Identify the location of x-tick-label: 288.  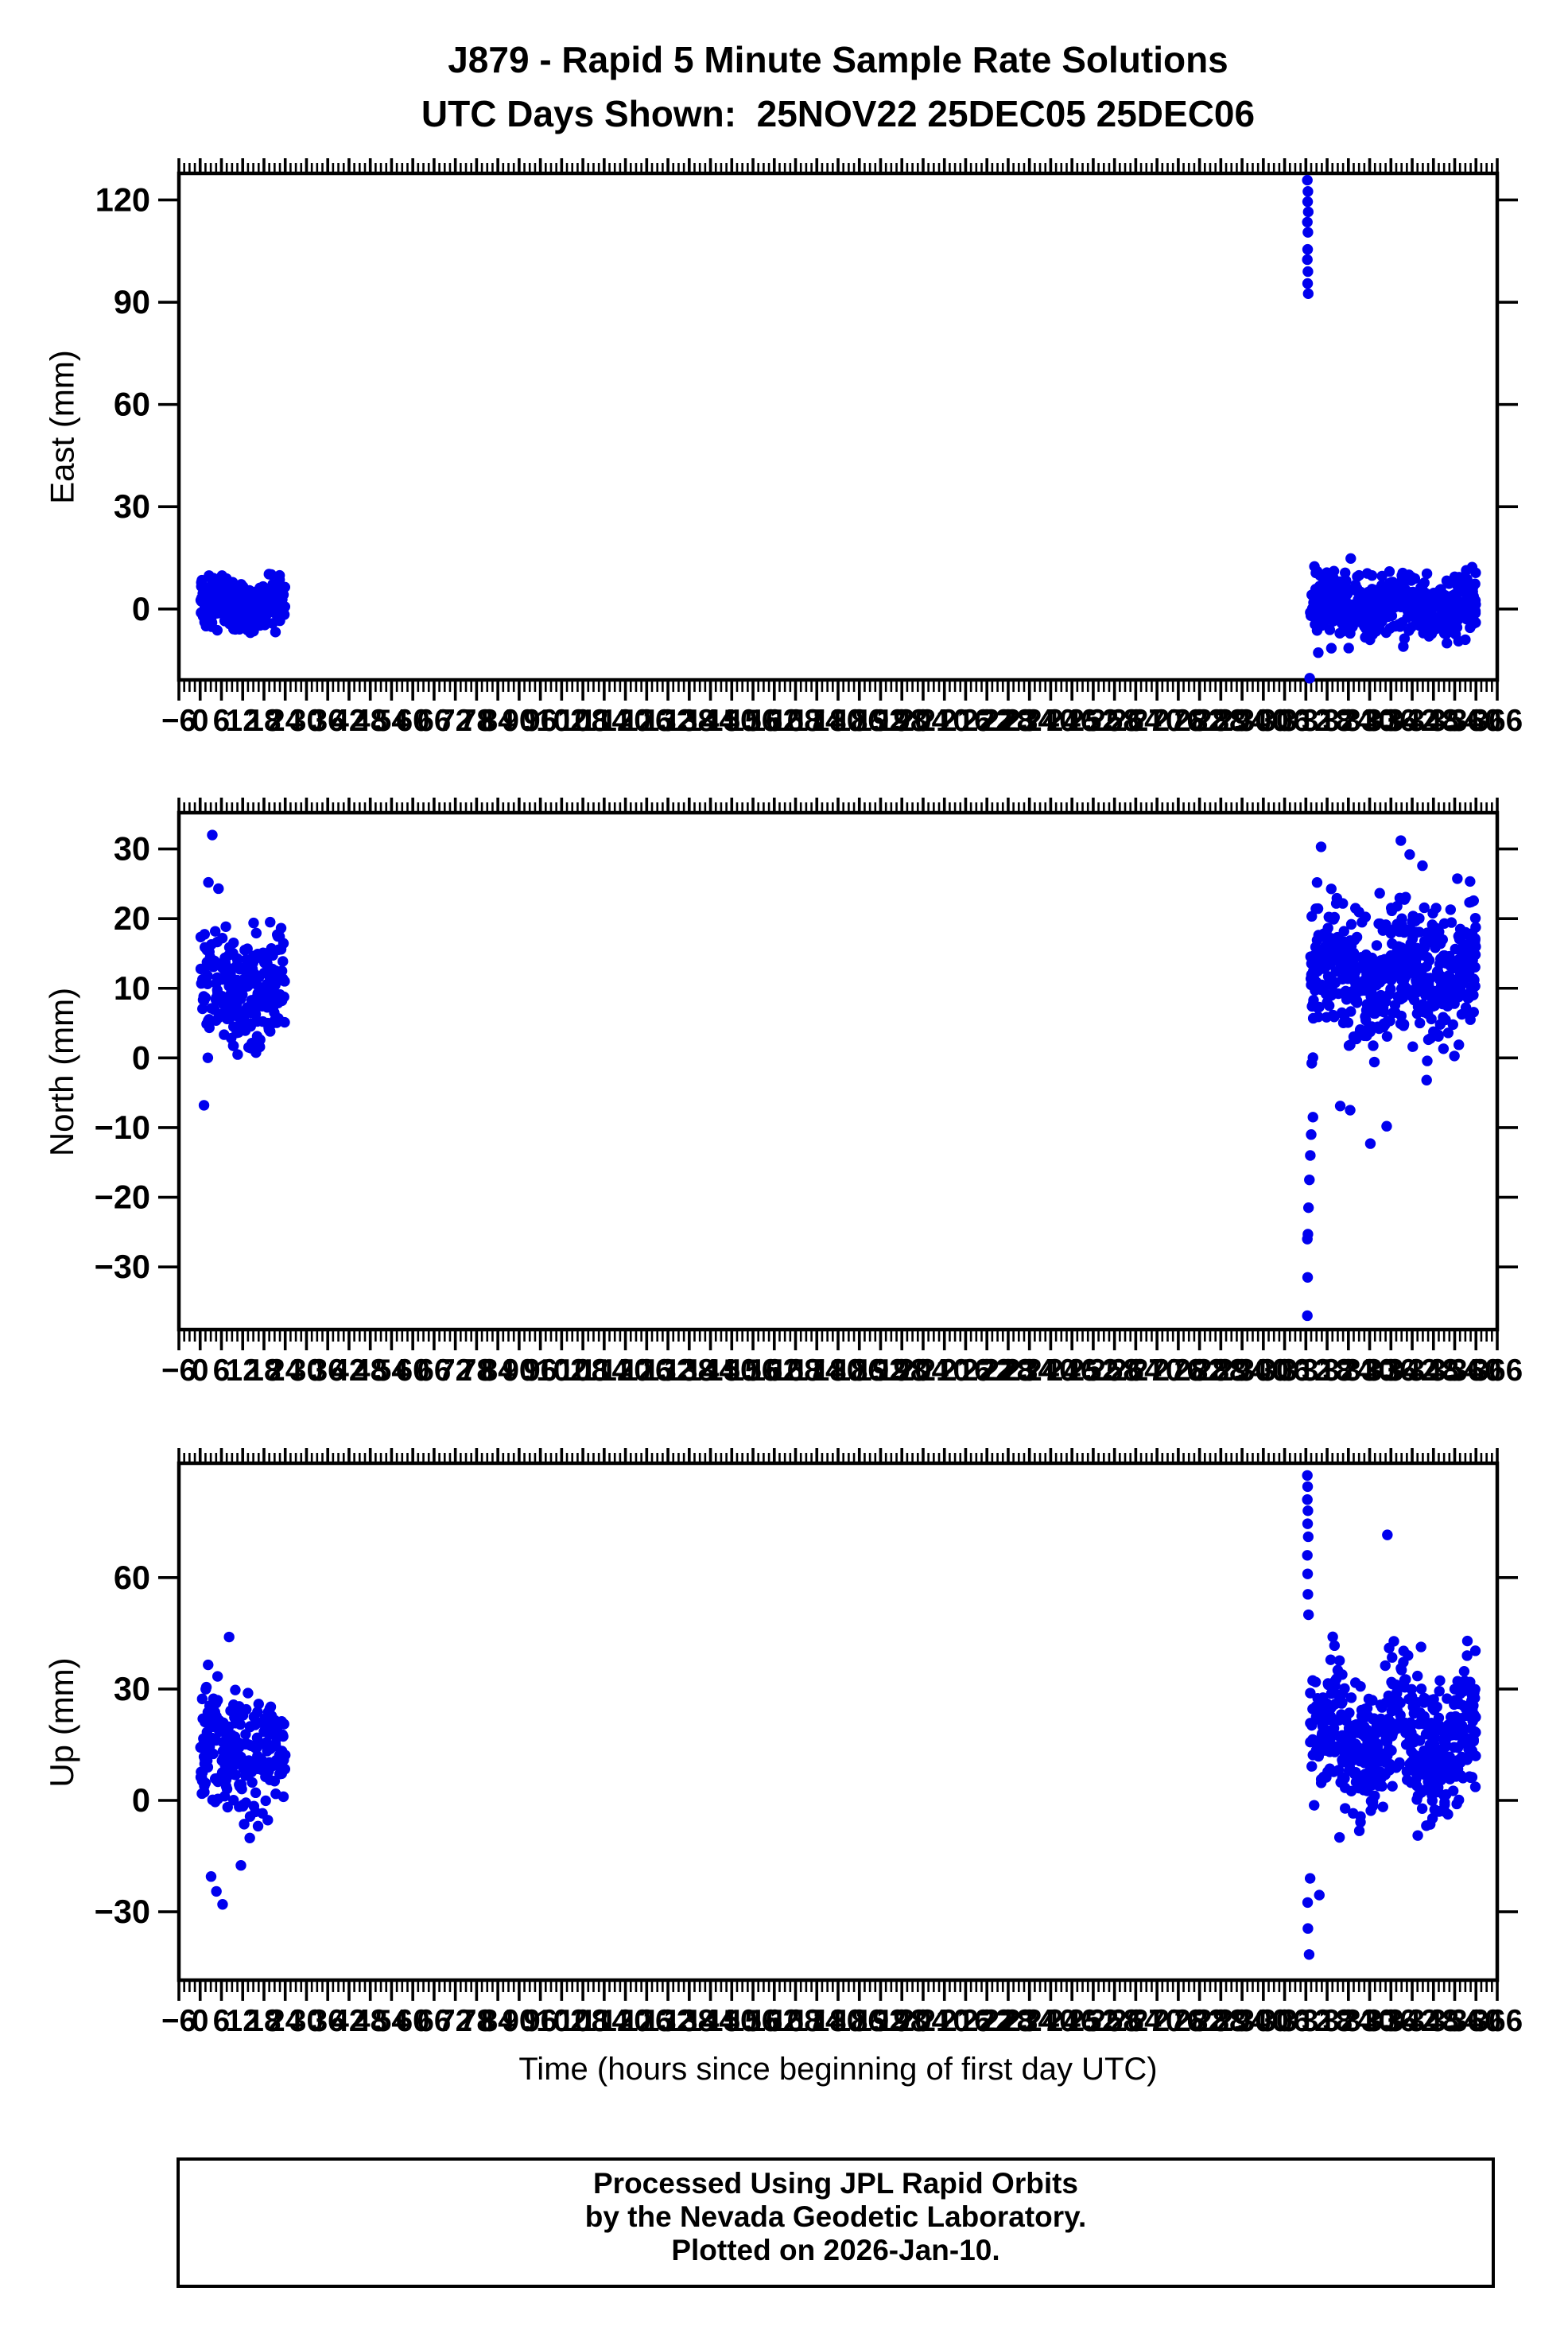
(1220, 2021).